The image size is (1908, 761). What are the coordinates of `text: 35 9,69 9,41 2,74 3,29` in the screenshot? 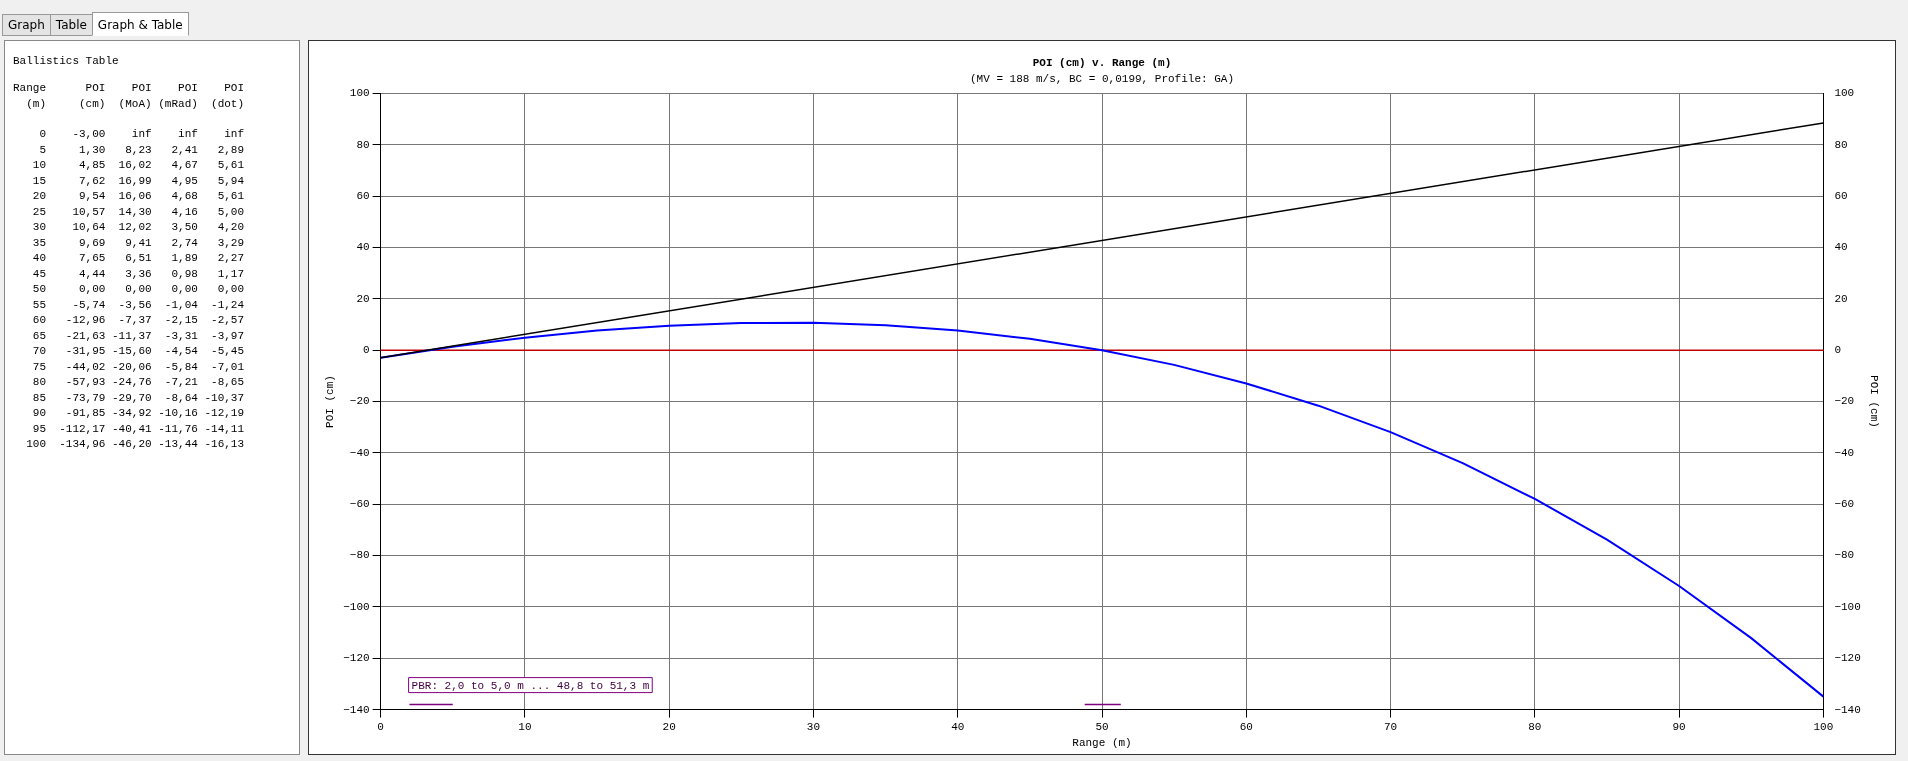 It's located at (138, 243).